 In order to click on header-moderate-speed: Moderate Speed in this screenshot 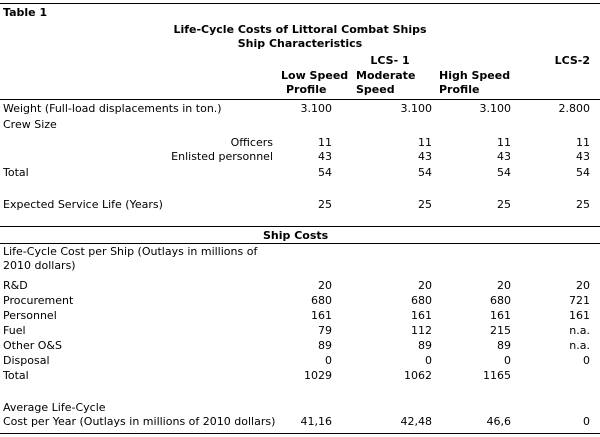, I will do `click(386, 82)`.